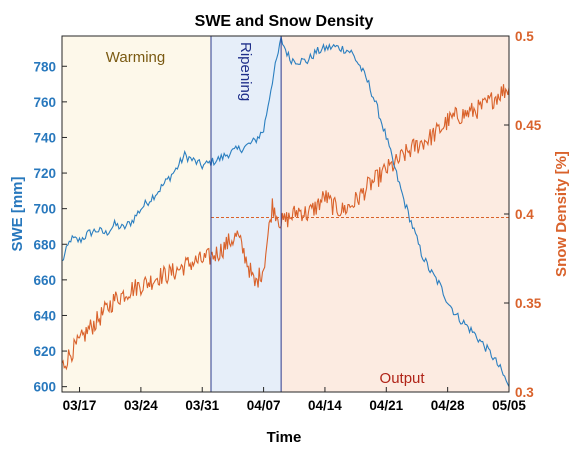  I want to click on y-left-tick-label: 600, so click(44, 387).